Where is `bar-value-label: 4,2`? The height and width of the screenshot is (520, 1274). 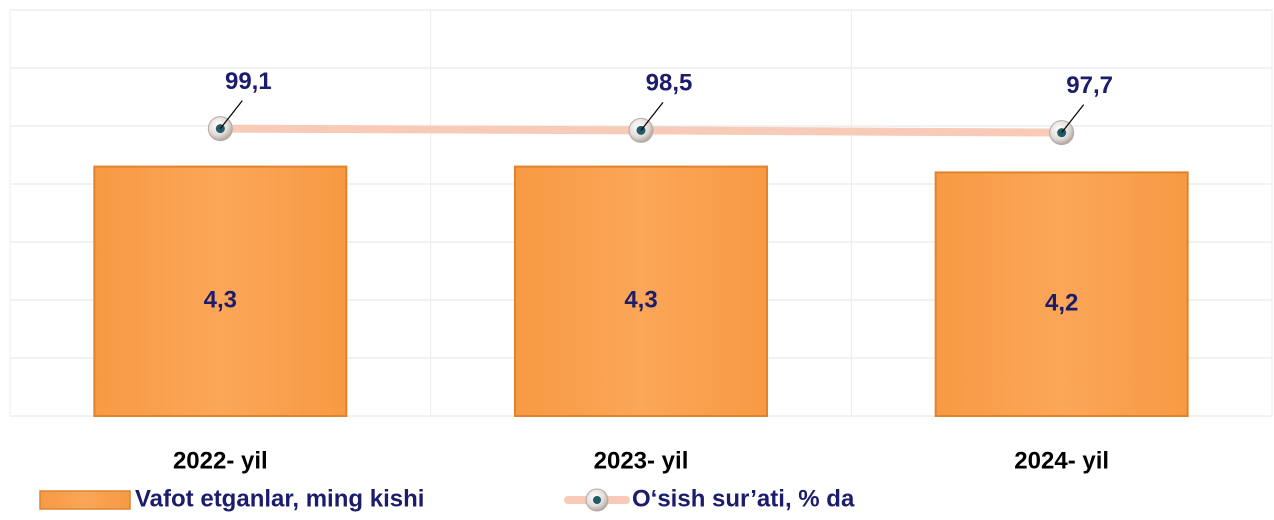
bar-value-label: 4,2 is located at coordinates (1061, 303).